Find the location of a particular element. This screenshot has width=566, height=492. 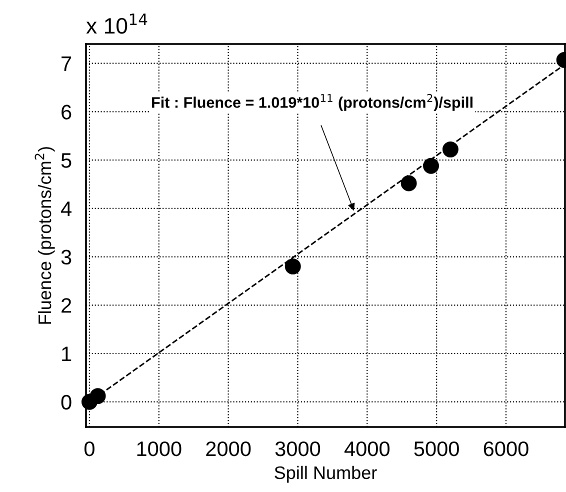

y-tick-label: 7 is located at coordinates (67, 63).